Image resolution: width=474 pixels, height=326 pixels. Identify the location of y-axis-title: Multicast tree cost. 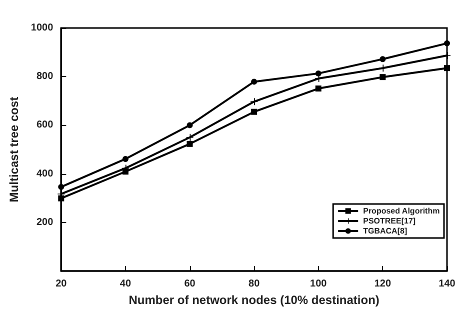
(14, 149).